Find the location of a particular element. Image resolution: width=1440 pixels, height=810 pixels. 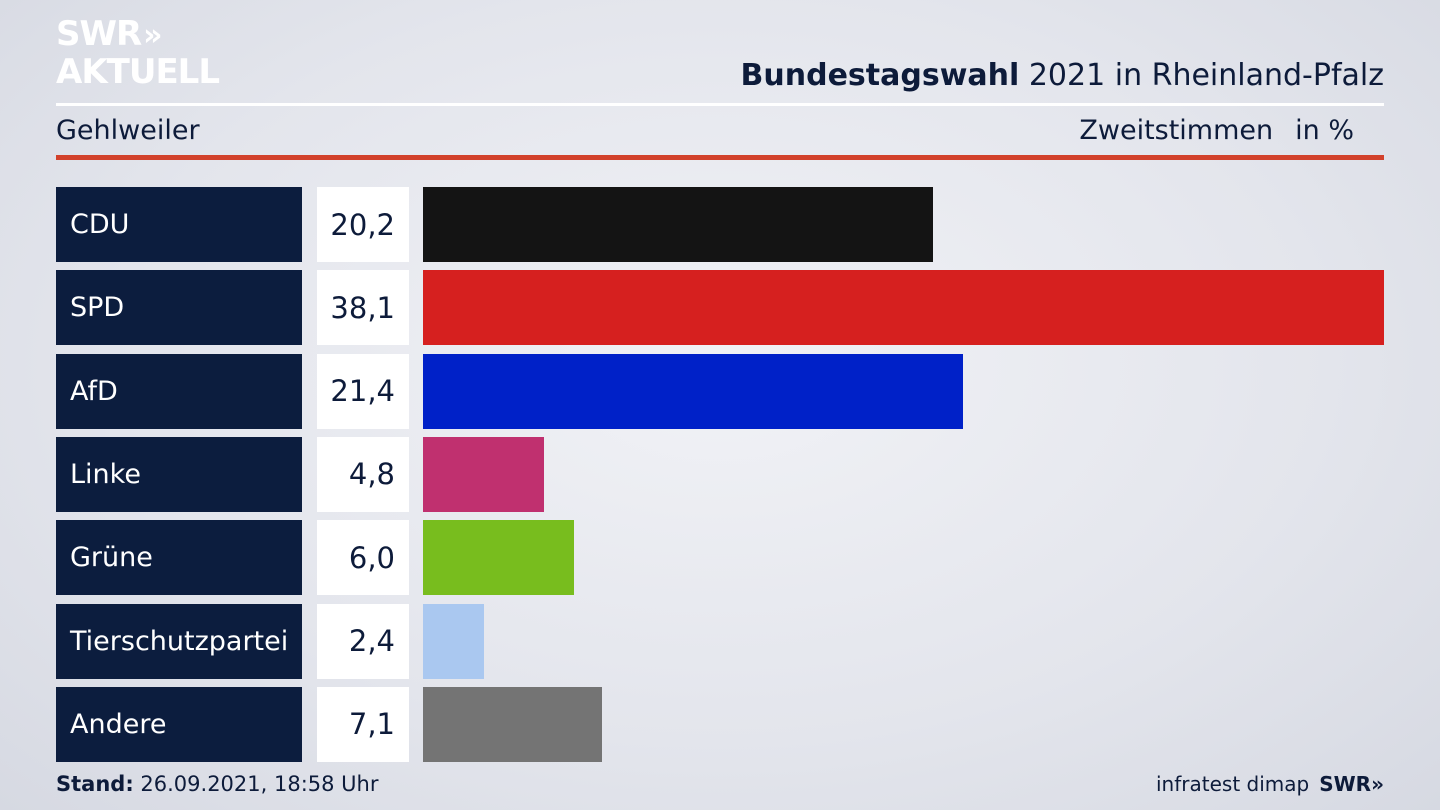

value-label: 7,1 is located at coordinates (363, 724).